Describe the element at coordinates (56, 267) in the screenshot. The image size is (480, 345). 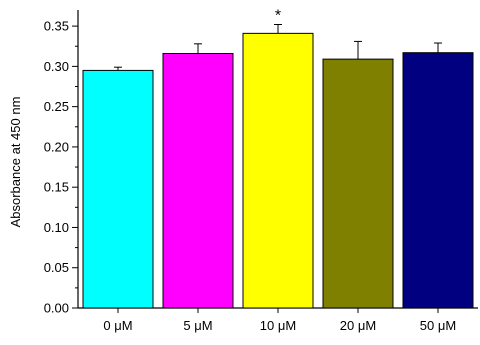
I see `y-tick-label: 0.05` at that location.